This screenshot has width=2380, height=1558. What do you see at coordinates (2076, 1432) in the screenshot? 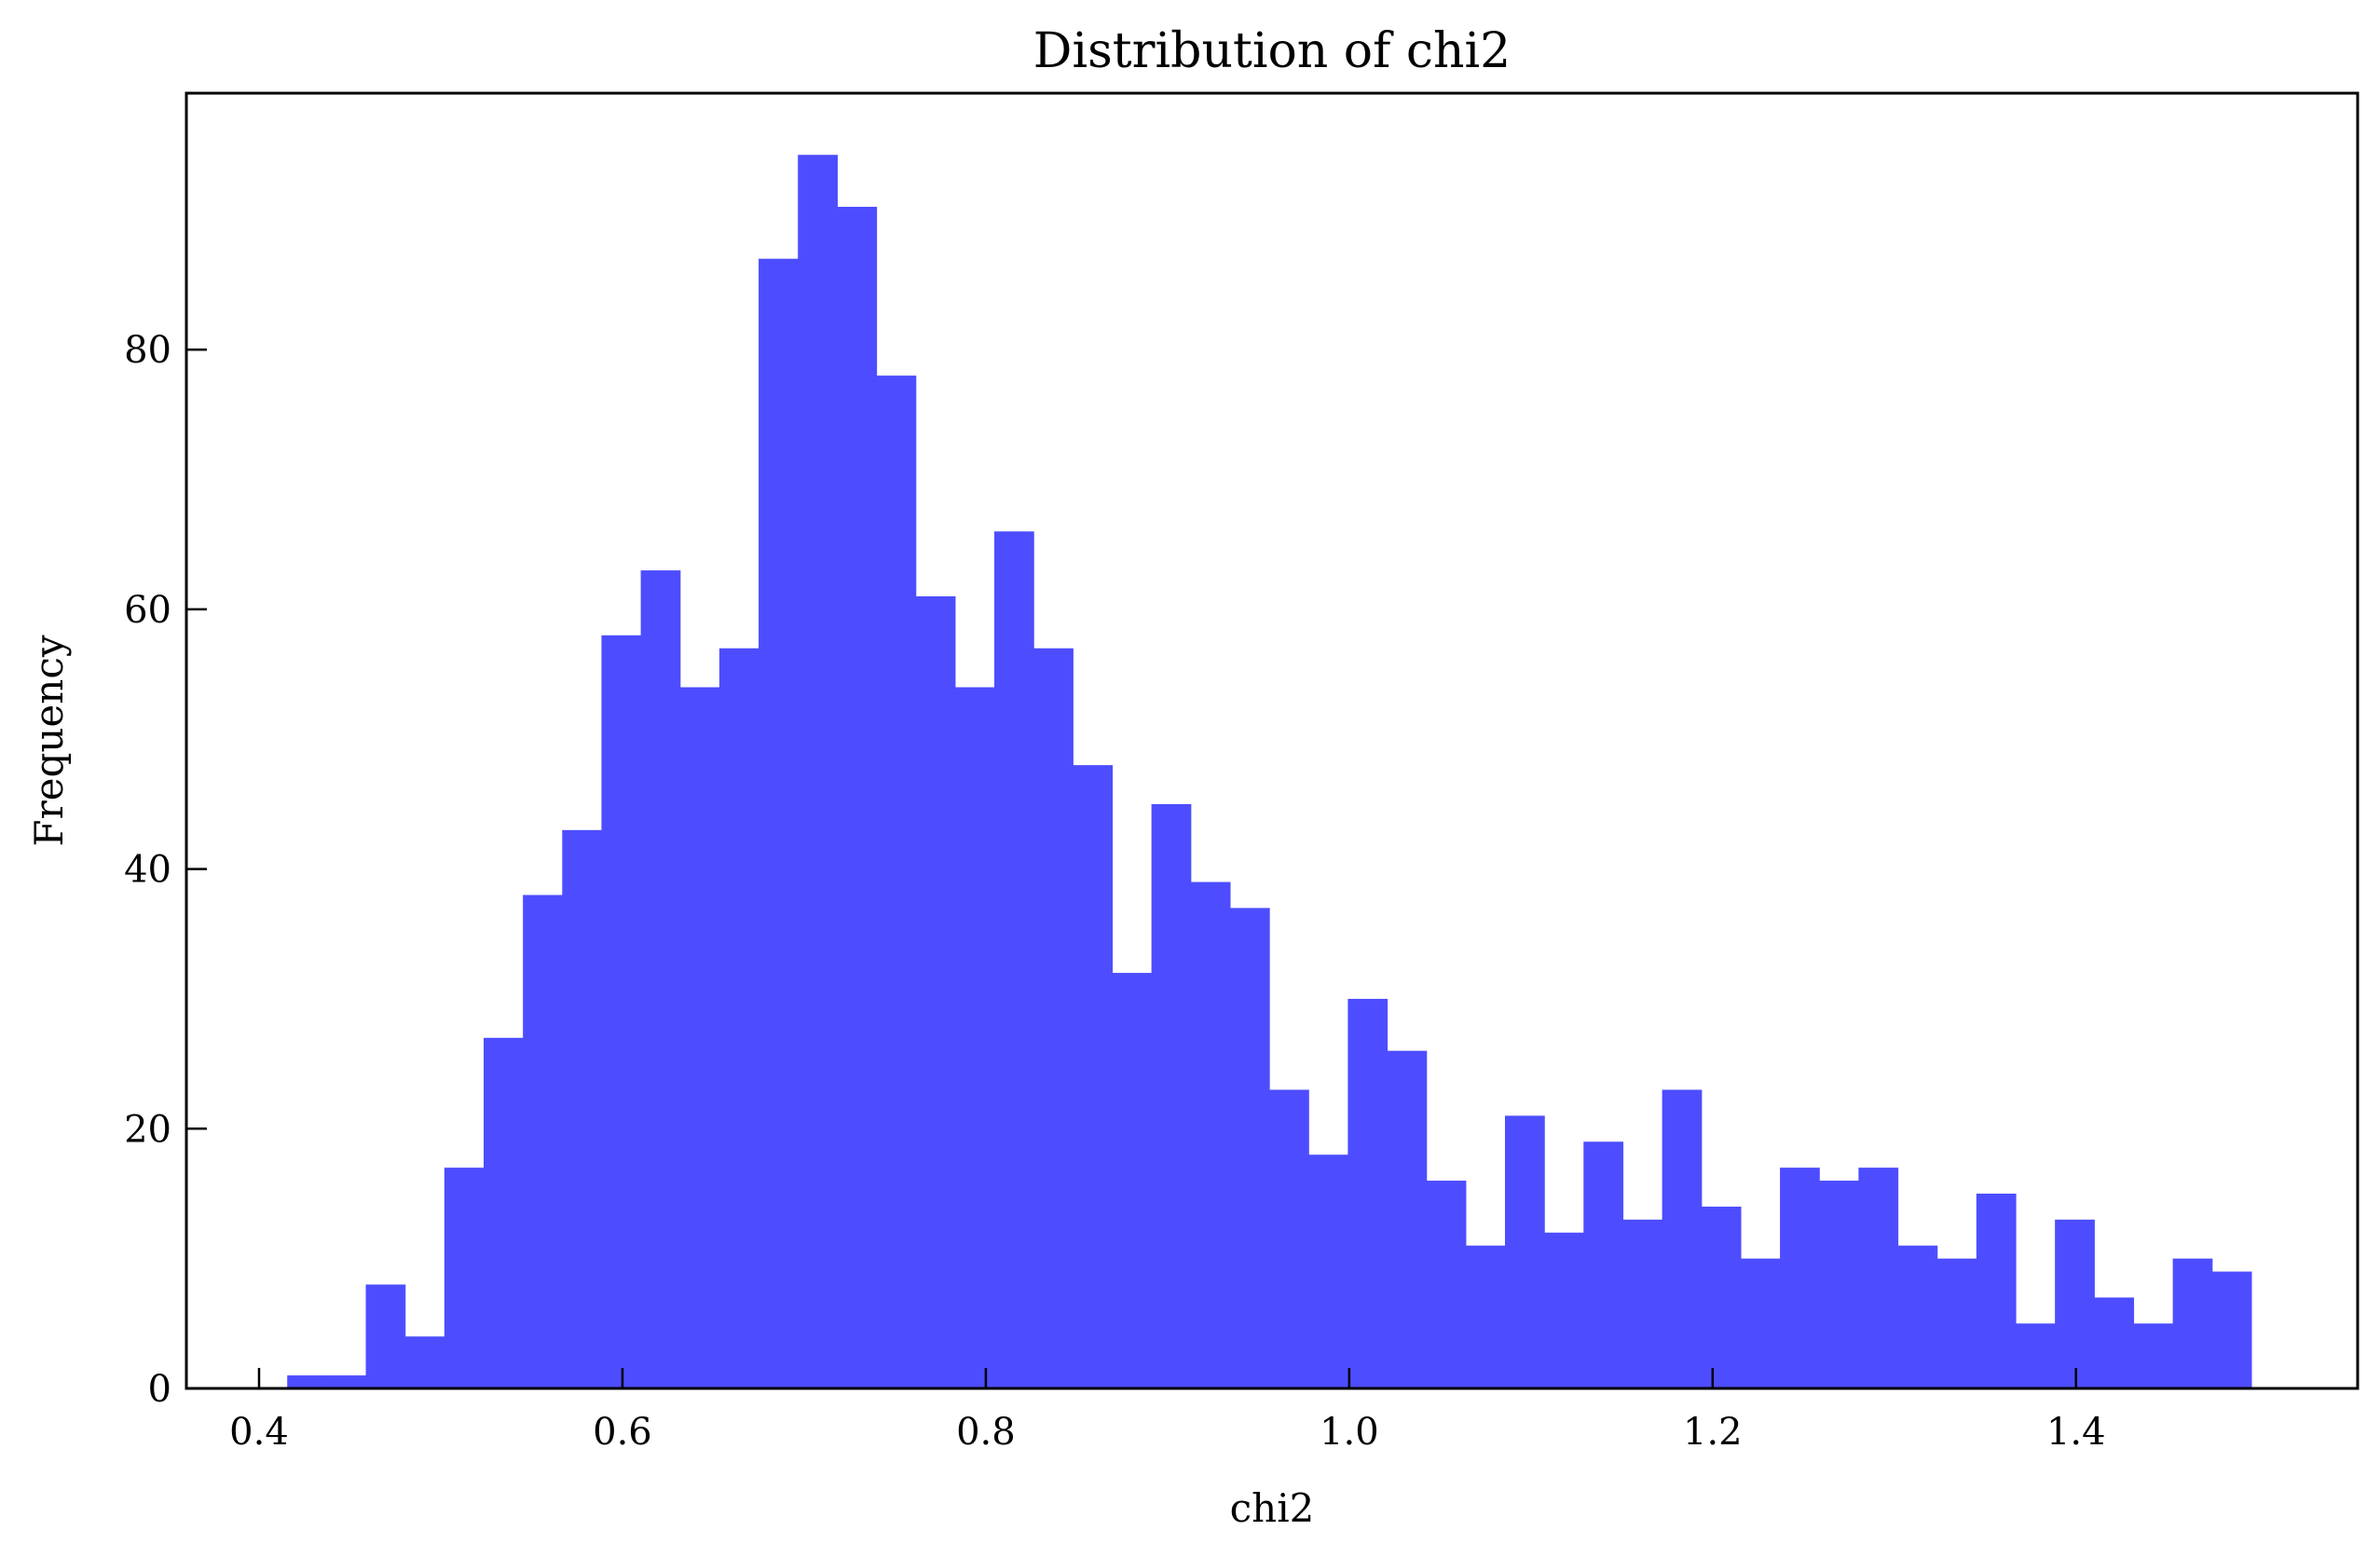
I see `x-tick-label: 1.4` at bounding box center [2076, 1432].